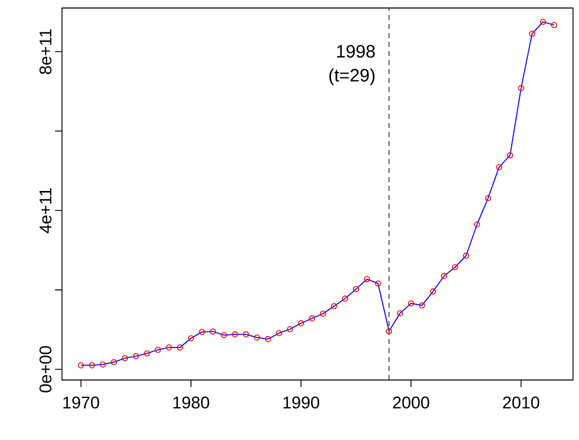  I want to click on x-tick-label: 1980, so click(191, 402).